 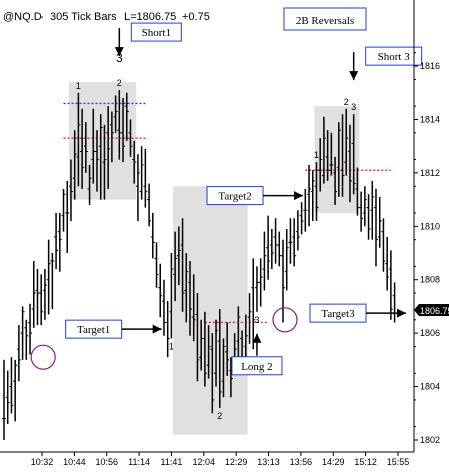 What do you see at coordinates (333, 462) in the screenshot?
I see `x-tick-label: 14:29` at bounding box center [333, 462].